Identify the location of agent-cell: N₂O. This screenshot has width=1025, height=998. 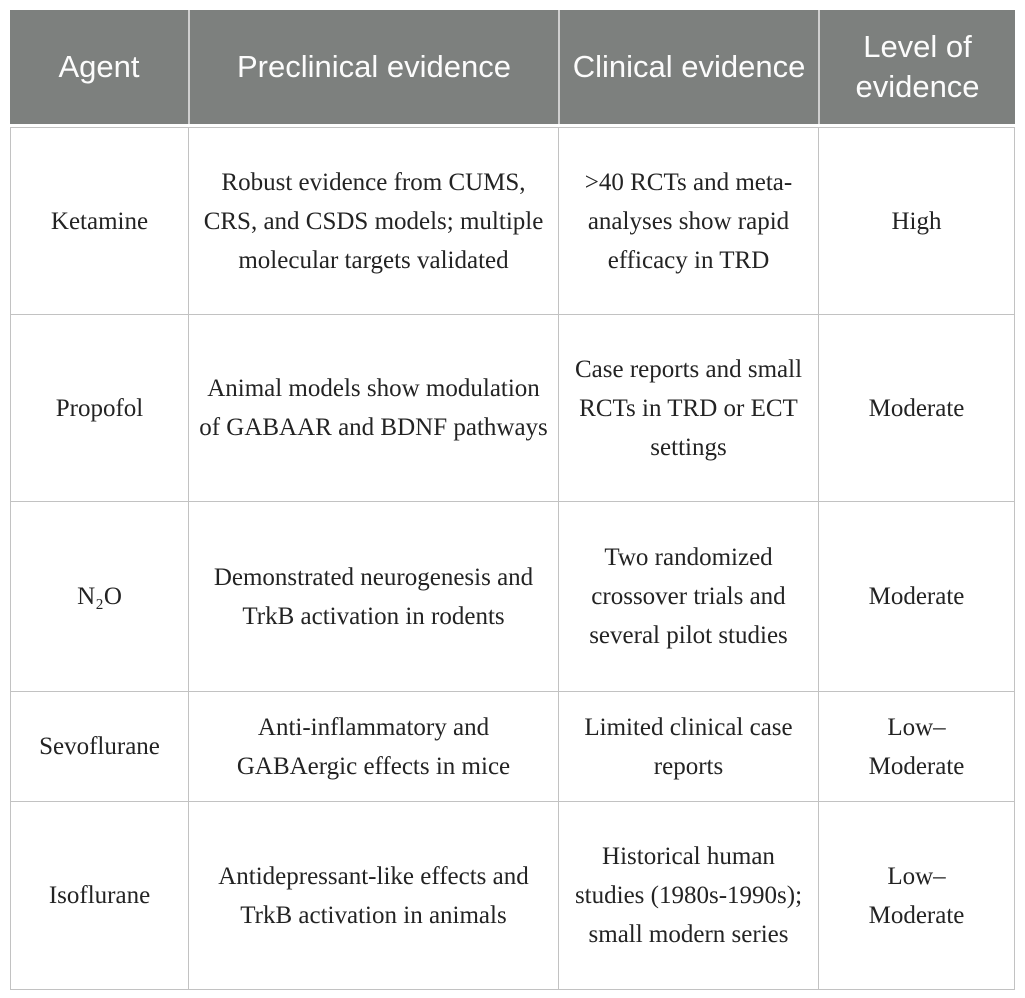
(99, 597).